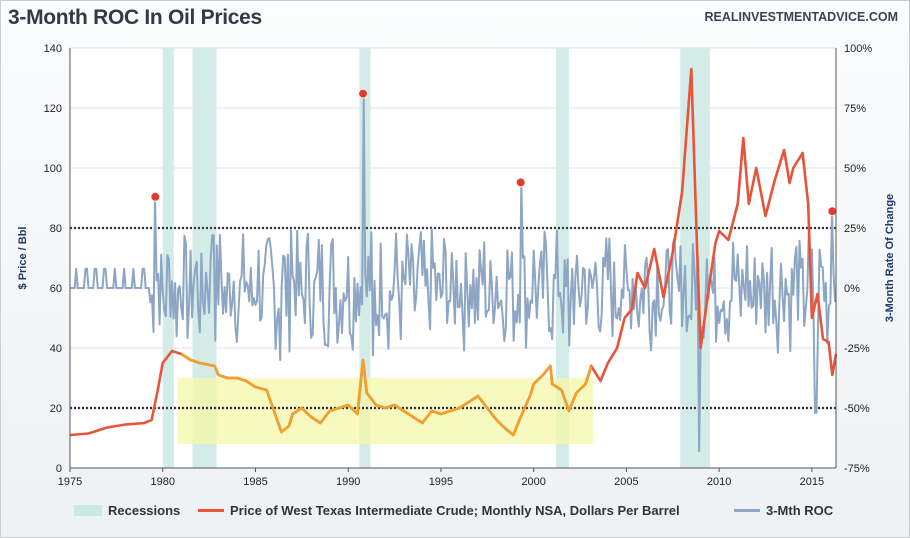  Describe the element at coordinates (441, 482) in the screenshot. I see `x-tick-label: 1995` at that location.